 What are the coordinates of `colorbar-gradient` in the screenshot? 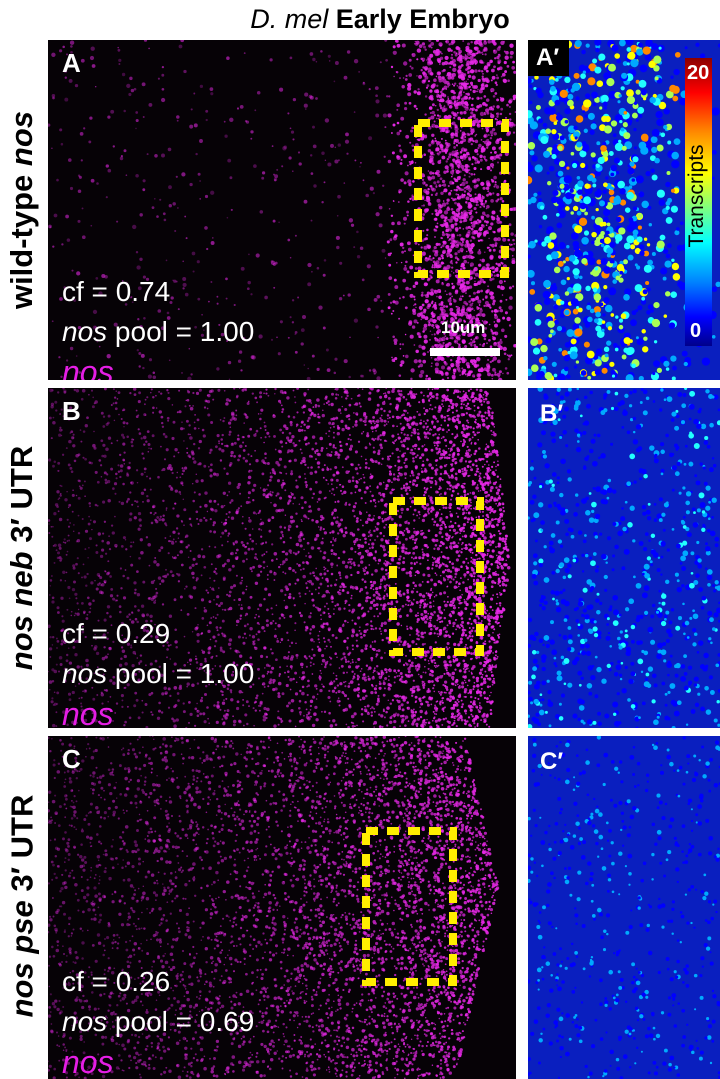 It's located at (698, 202).